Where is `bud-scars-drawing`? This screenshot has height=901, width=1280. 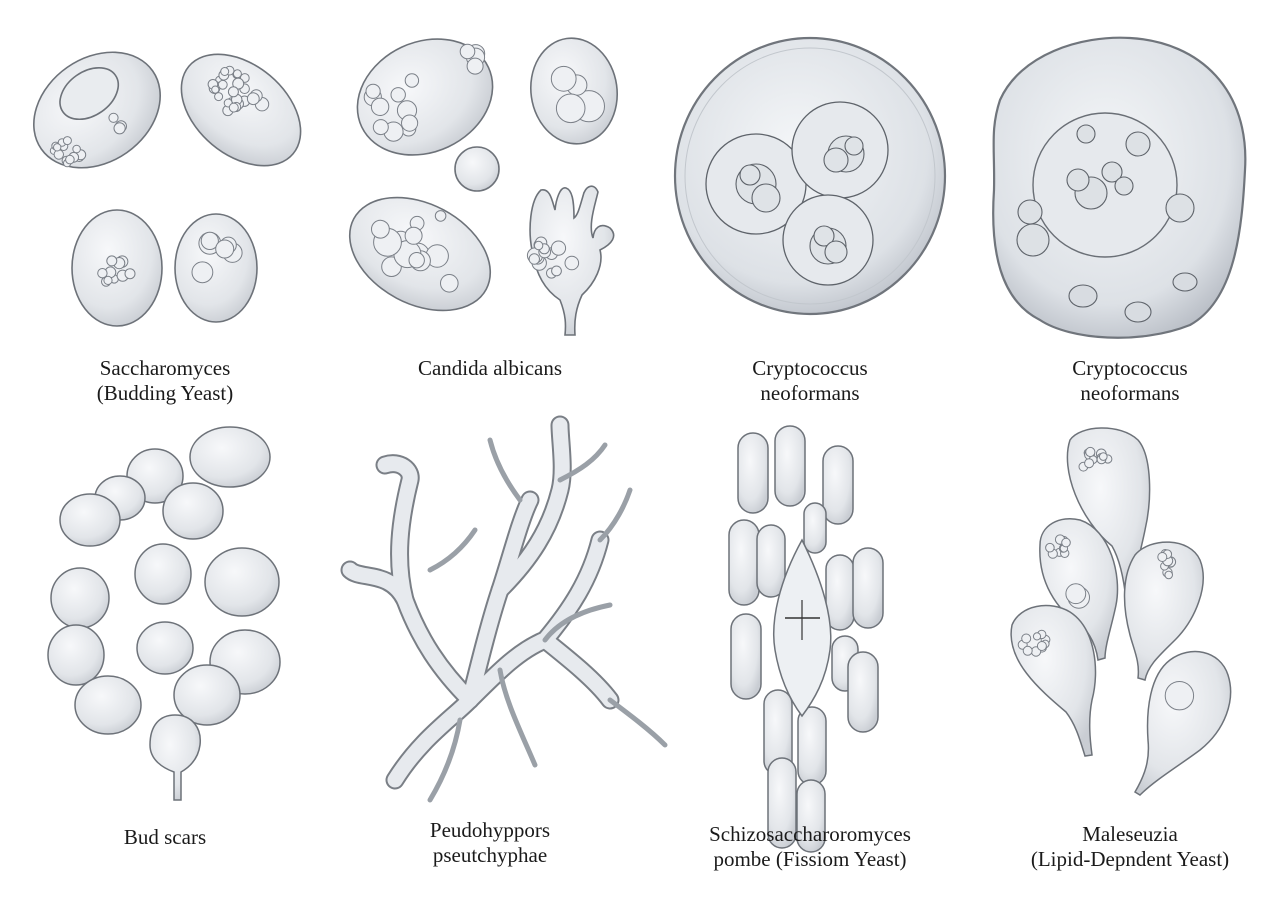 bud-scars-drawing is located at coordinates (164, 613).